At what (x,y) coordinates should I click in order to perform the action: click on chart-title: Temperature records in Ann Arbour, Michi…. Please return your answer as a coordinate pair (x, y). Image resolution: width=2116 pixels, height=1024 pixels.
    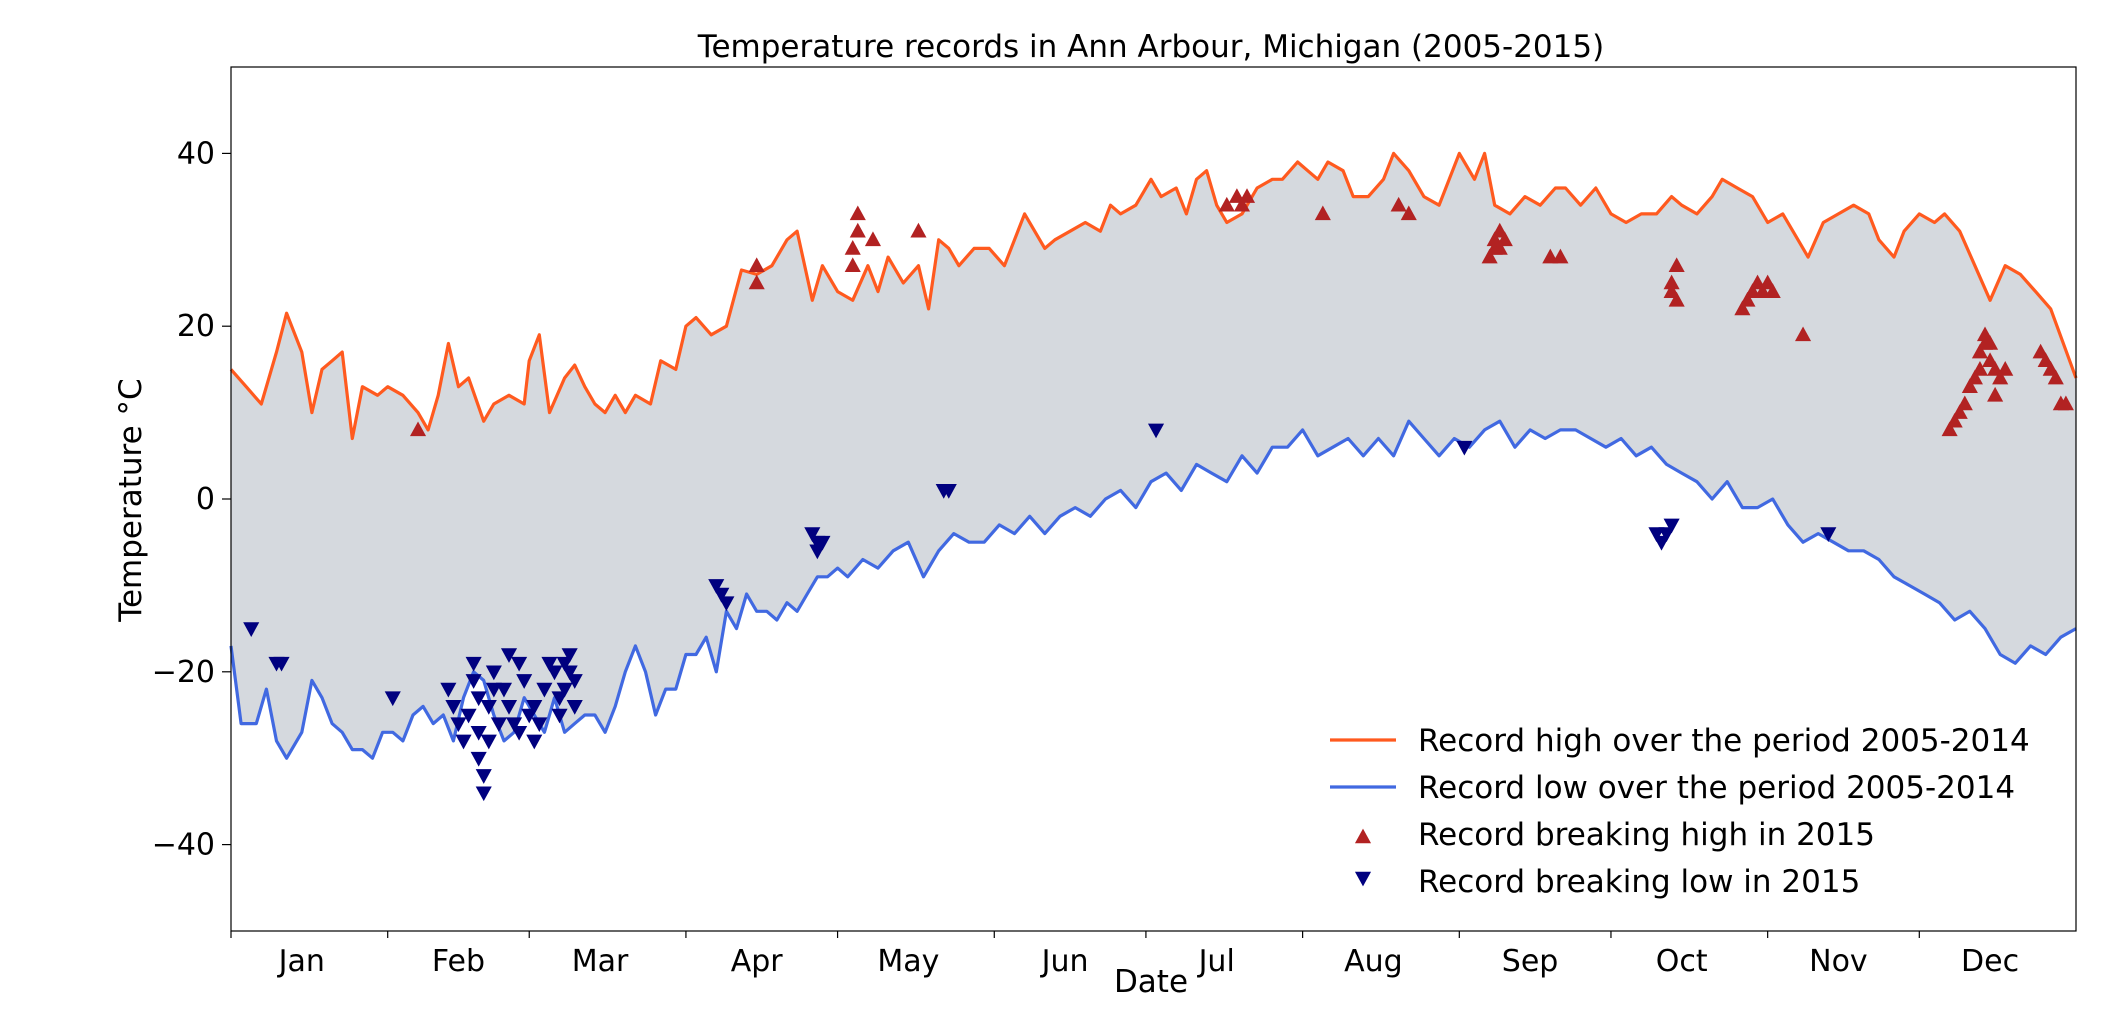
    Looking at the image, I should click on (1150, 47).